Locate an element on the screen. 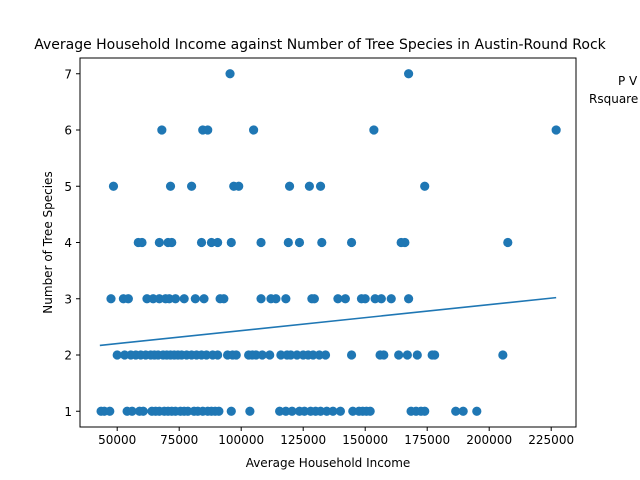  y-tick-label: 6 is located at coordinates (68, 131).